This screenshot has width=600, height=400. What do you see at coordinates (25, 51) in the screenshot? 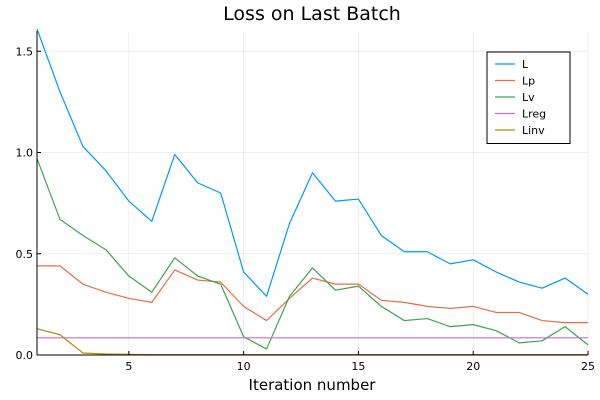
I see `y-tick-label: 1.5` at bounding box center [25, 51].